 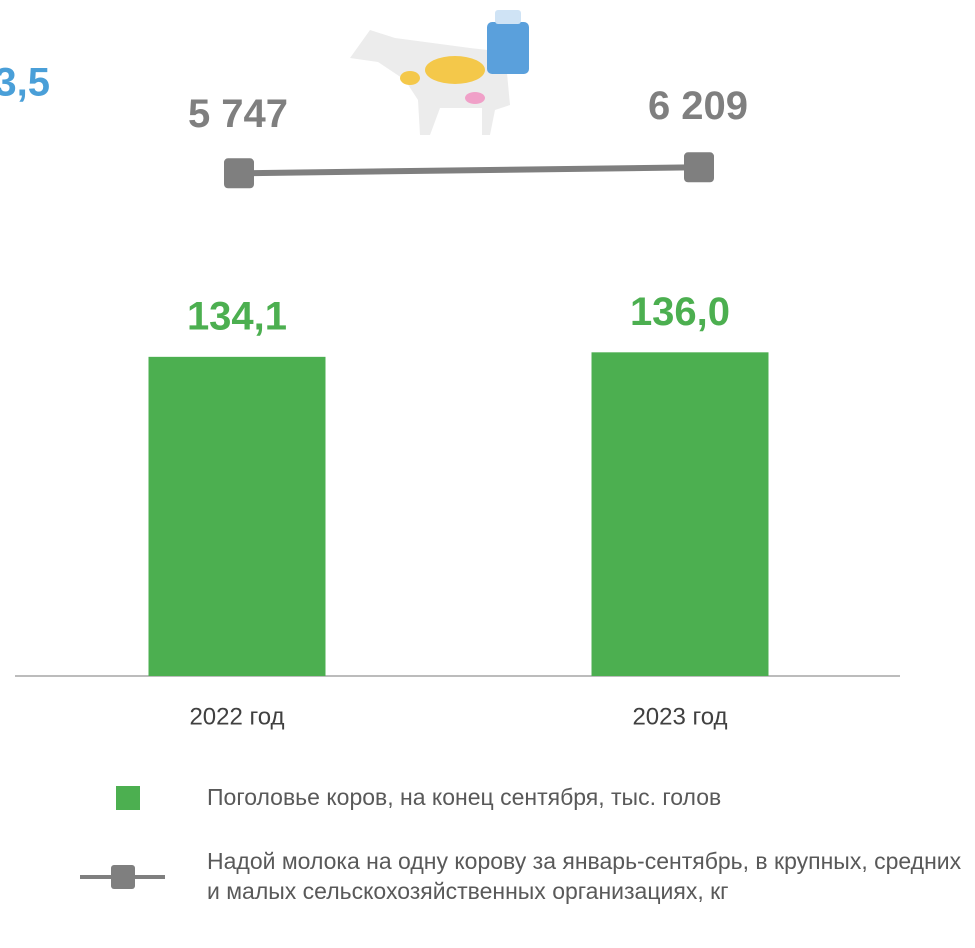 I want to click on annotation: 3,5, so click(x=25, y=83).